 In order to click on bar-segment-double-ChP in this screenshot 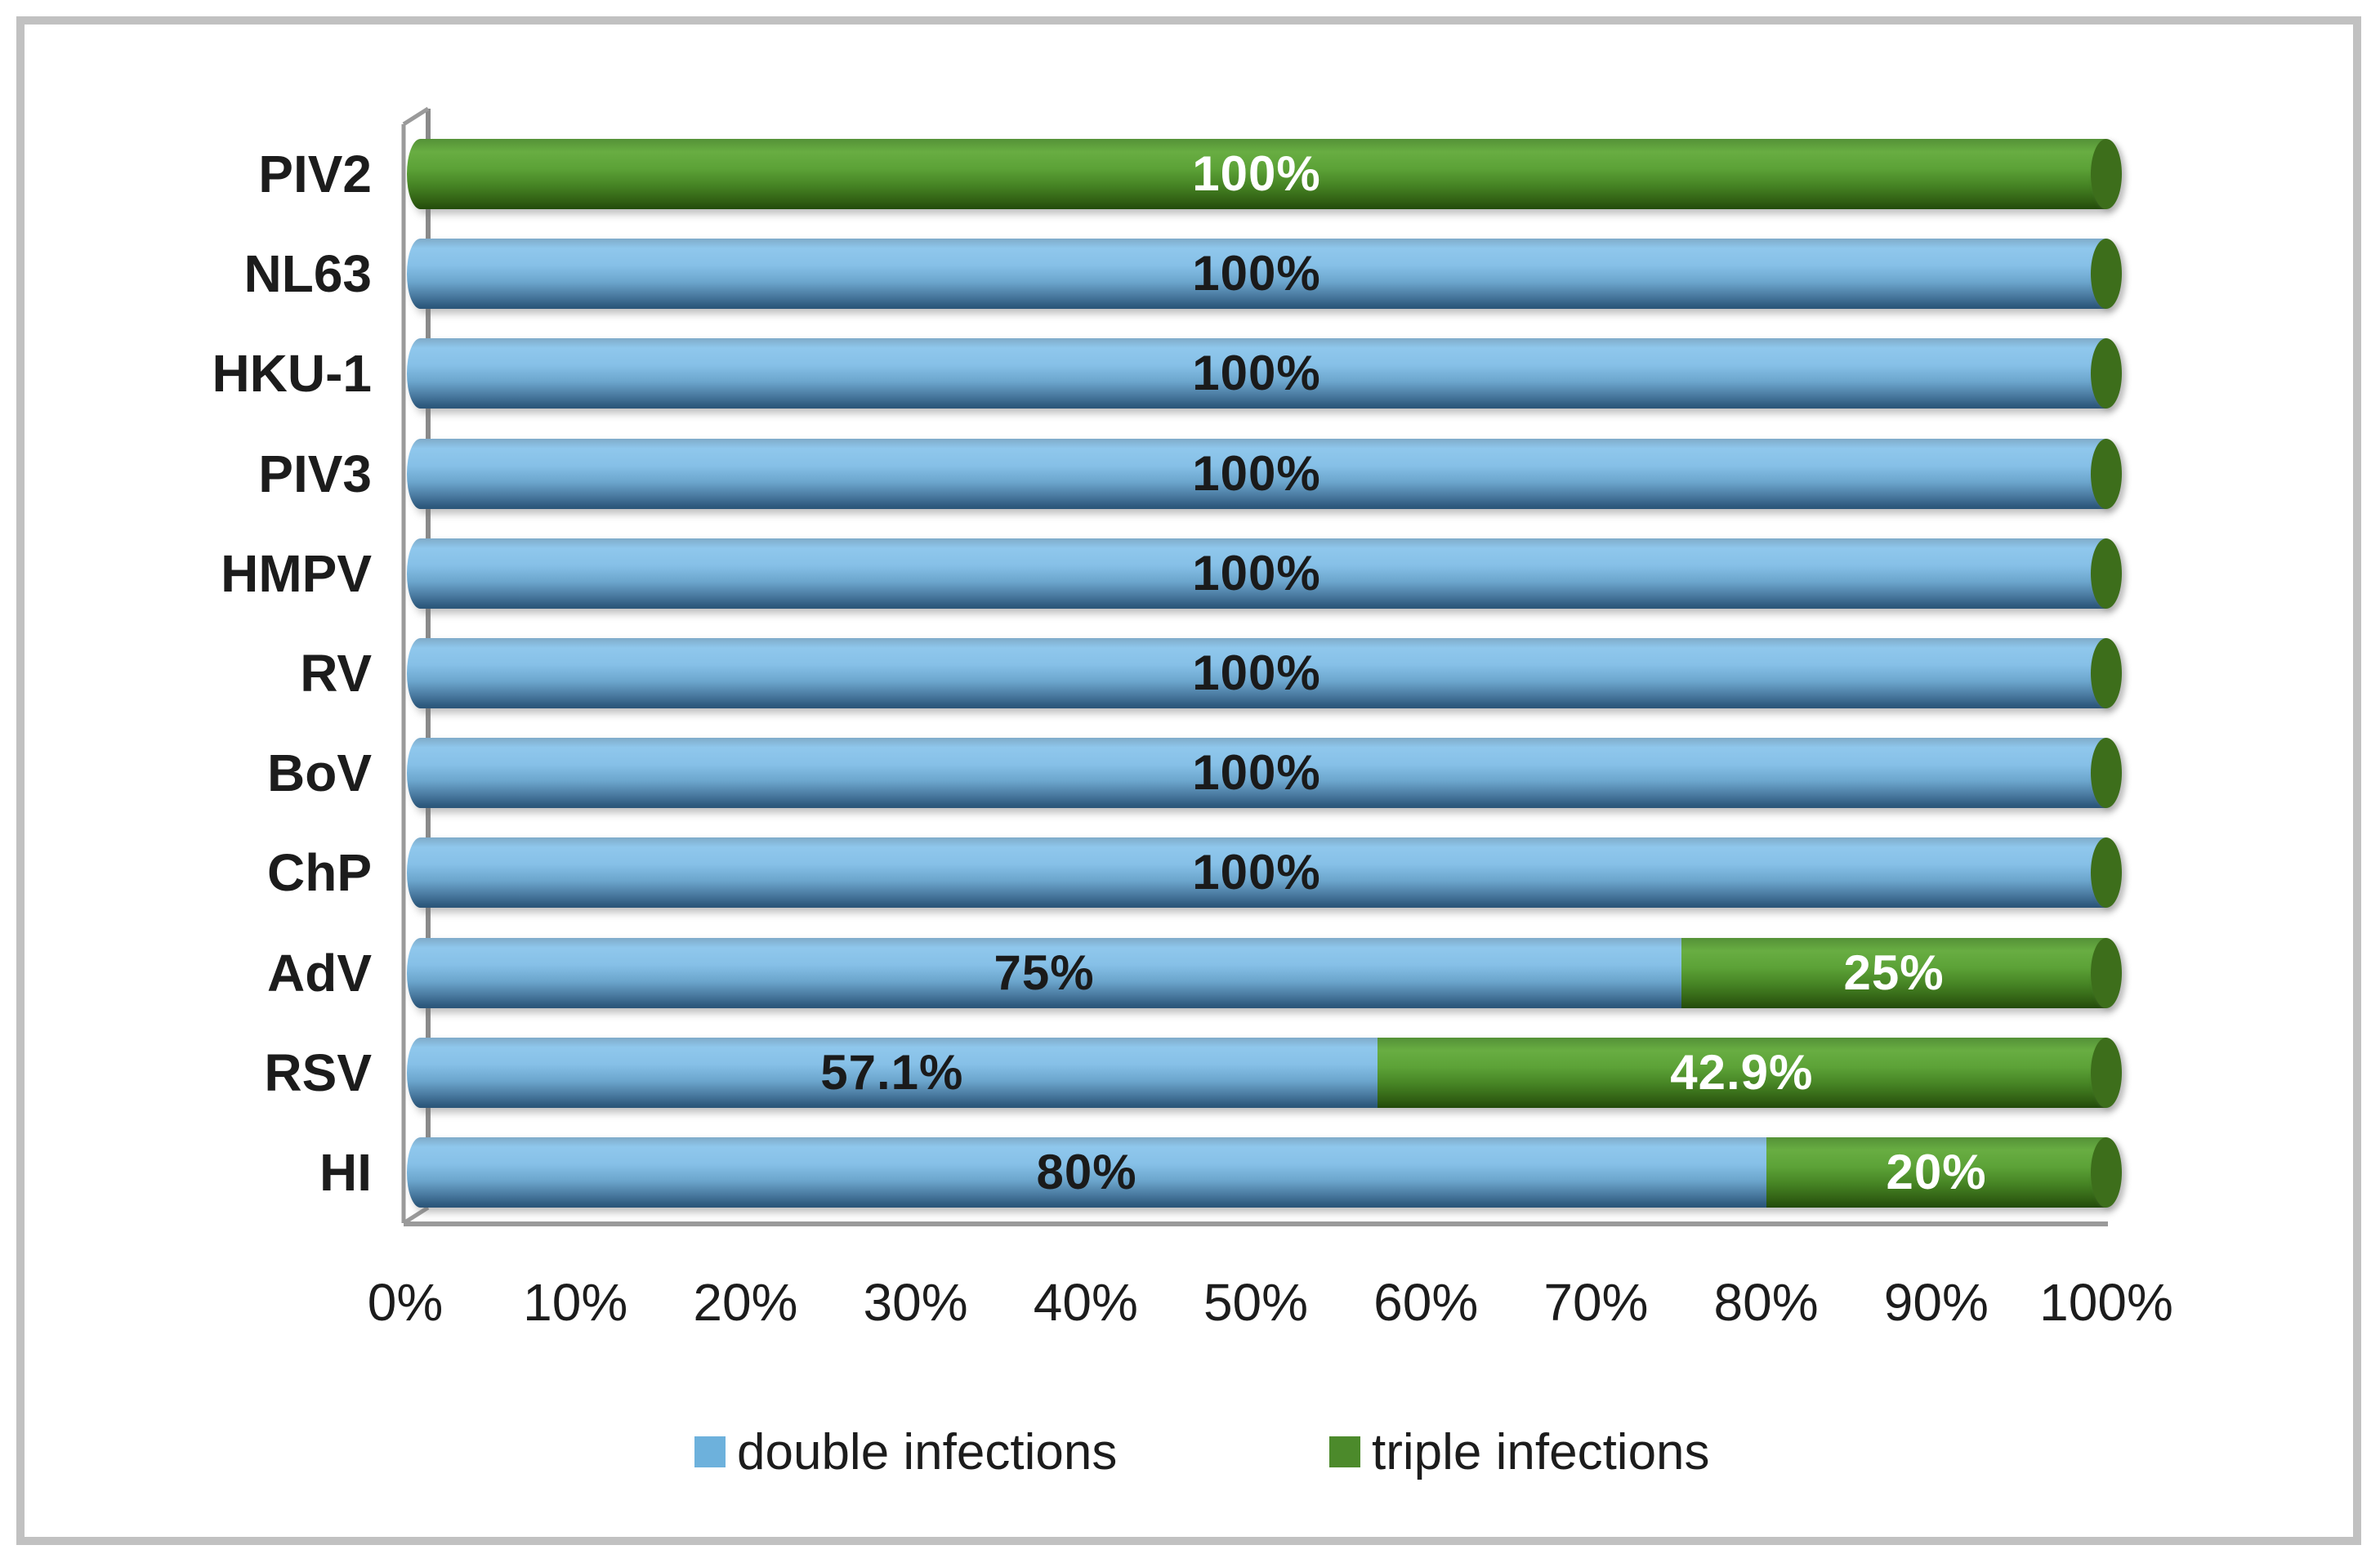, I will do `click(1257, 873)`.